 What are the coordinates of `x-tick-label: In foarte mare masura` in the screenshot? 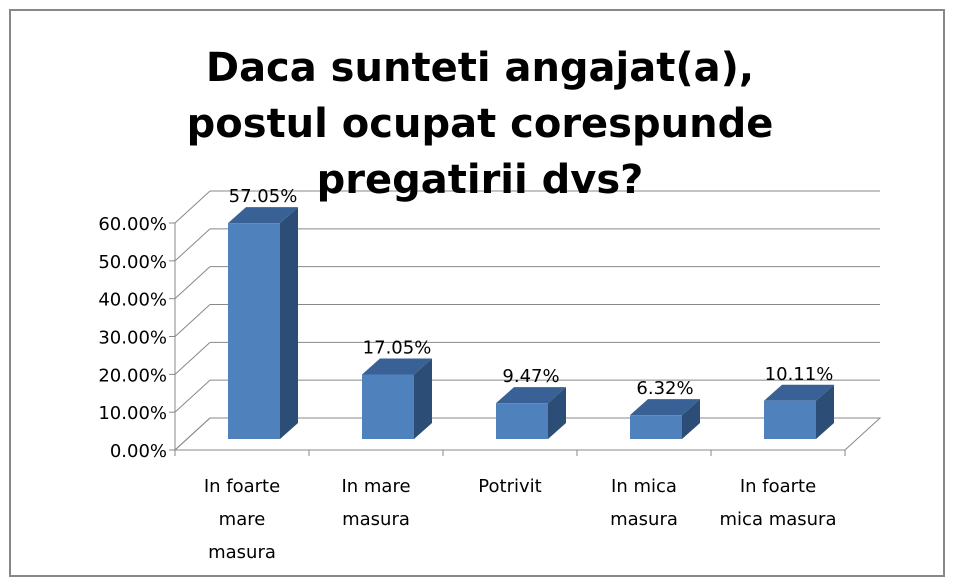 It's located at (242, 519).